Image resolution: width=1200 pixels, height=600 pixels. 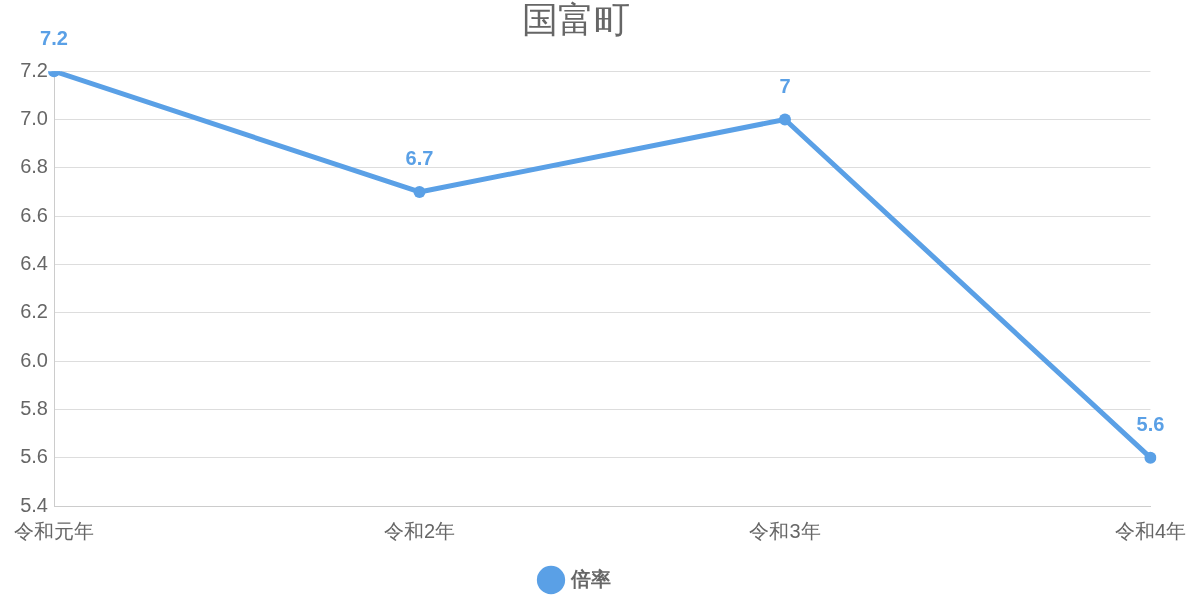 What do you see at coordinates (34, 166) in the screenshot?
I see `y-tick-label: 6.8` at bounding box center [34, 166].